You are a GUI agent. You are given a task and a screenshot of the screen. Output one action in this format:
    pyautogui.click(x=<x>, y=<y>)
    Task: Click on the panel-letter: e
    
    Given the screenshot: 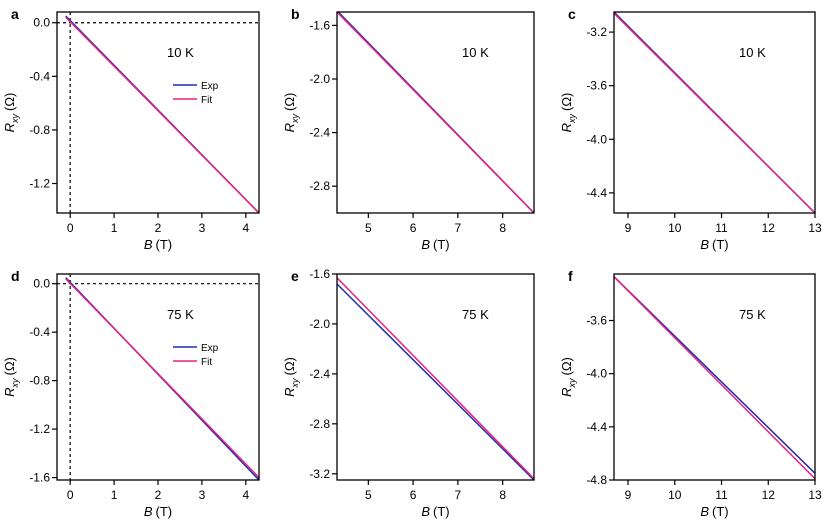 What is the action you would take?
    pyautogui.click(x=295, y=276)
    